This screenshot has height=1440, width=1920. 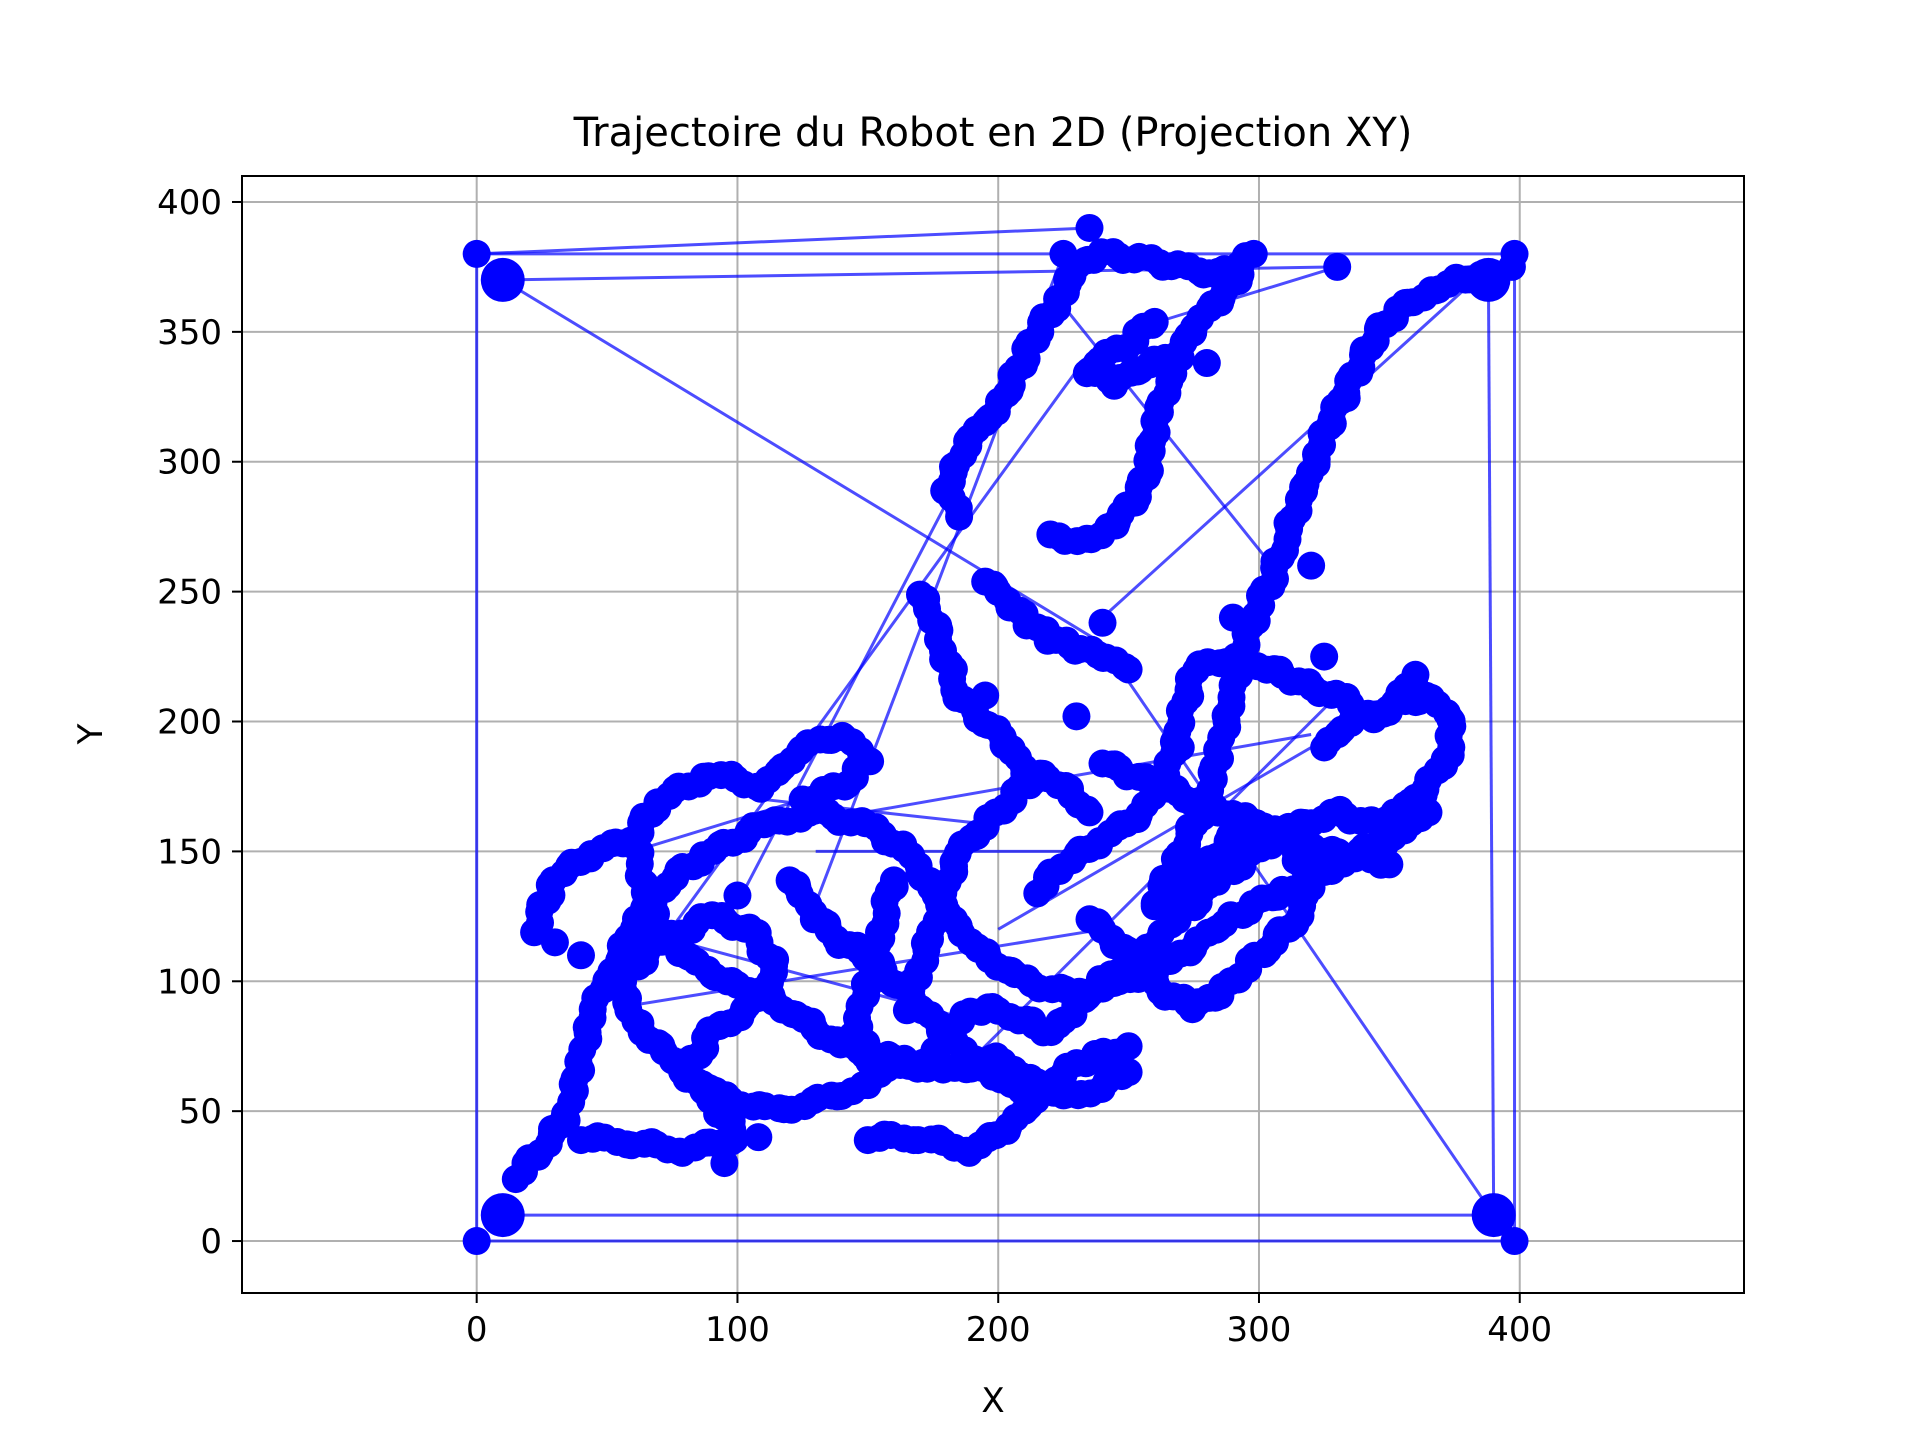 I want to click on y-tick-label: 400, so click(x=189, y=203).